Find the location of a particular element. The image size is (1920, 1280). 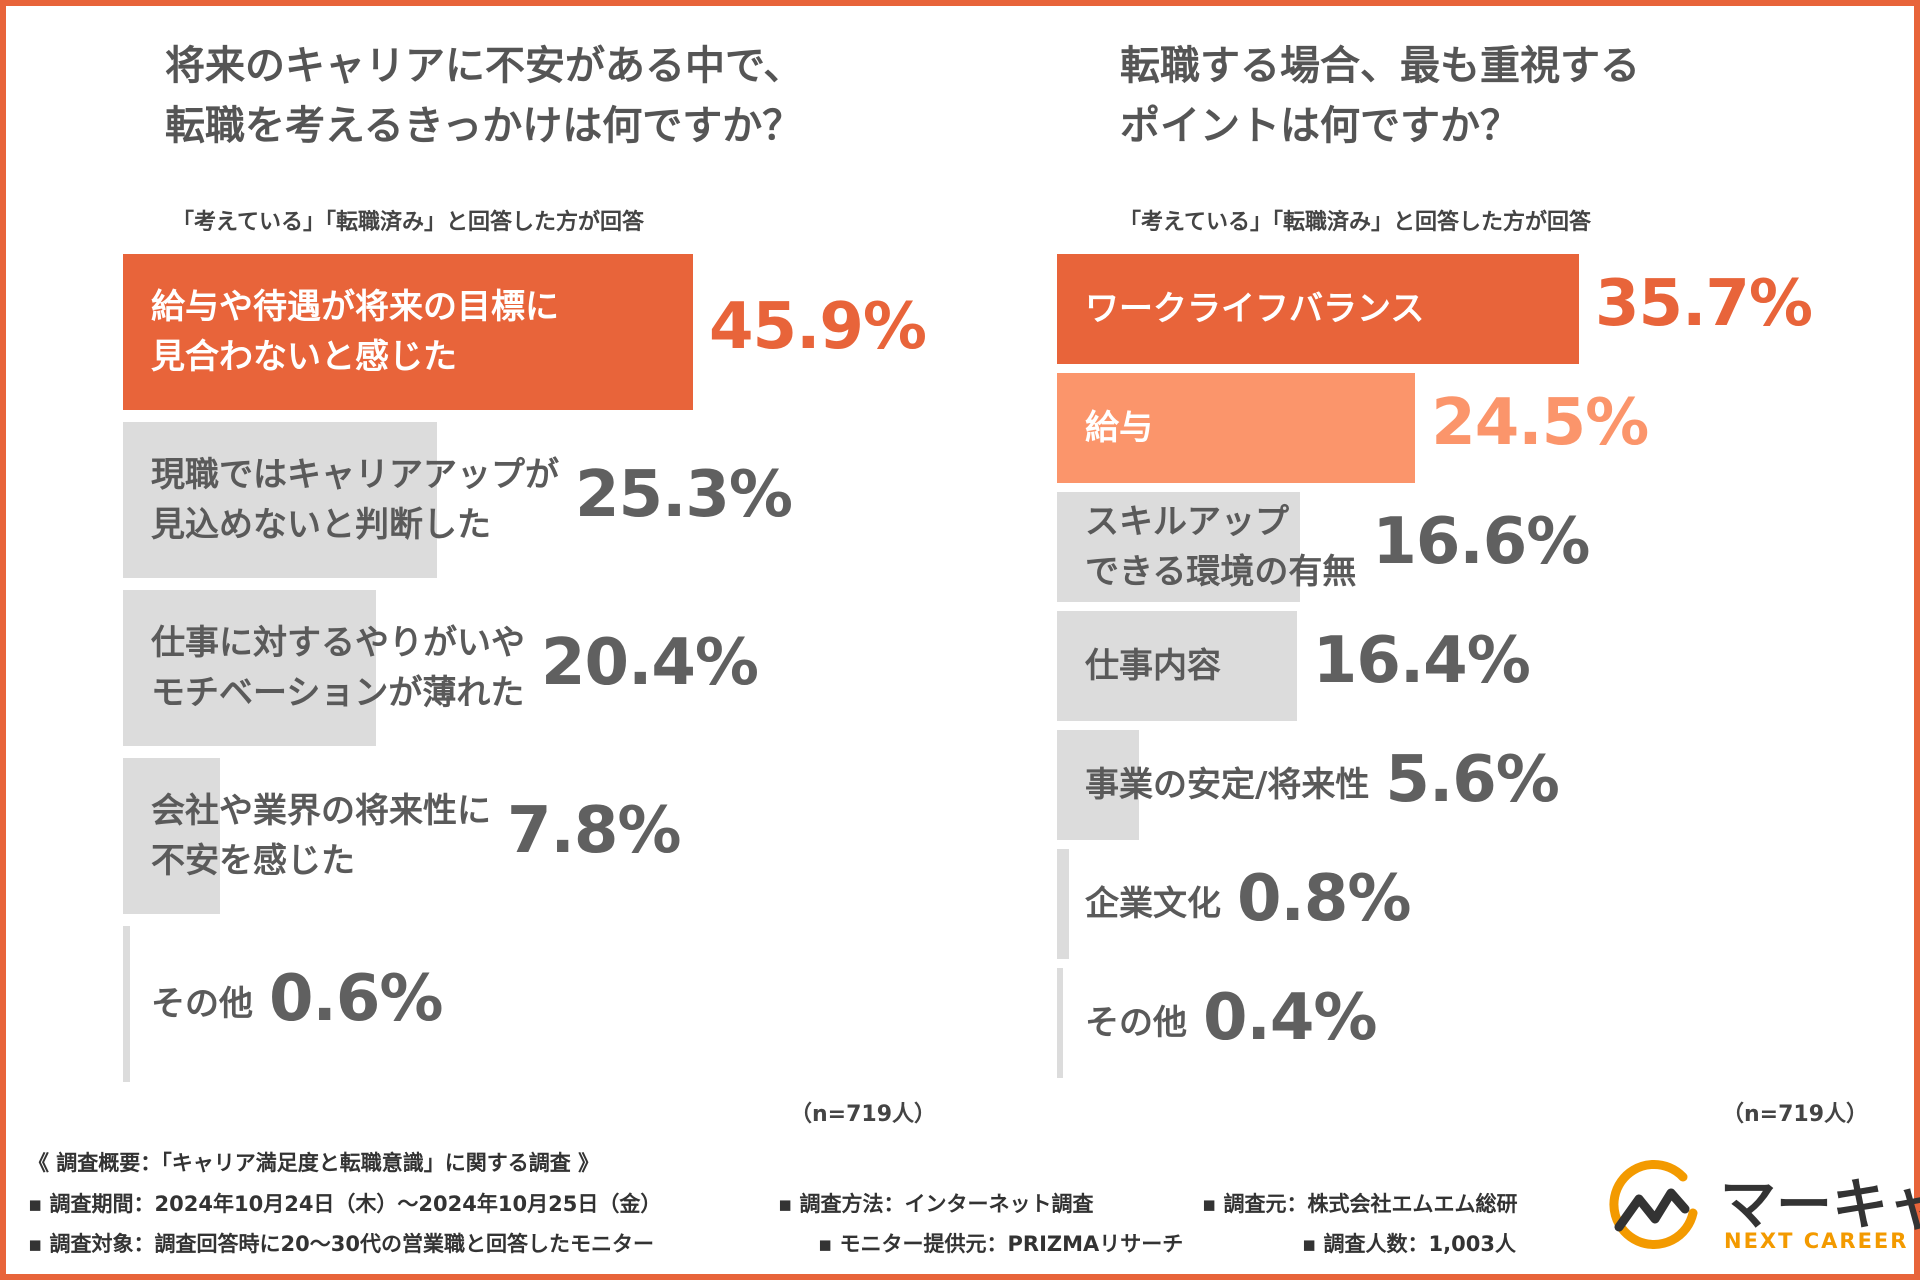

left-title-line: 転職を考えるきっかけは何ですか？ is located at coordinates (484, 126).